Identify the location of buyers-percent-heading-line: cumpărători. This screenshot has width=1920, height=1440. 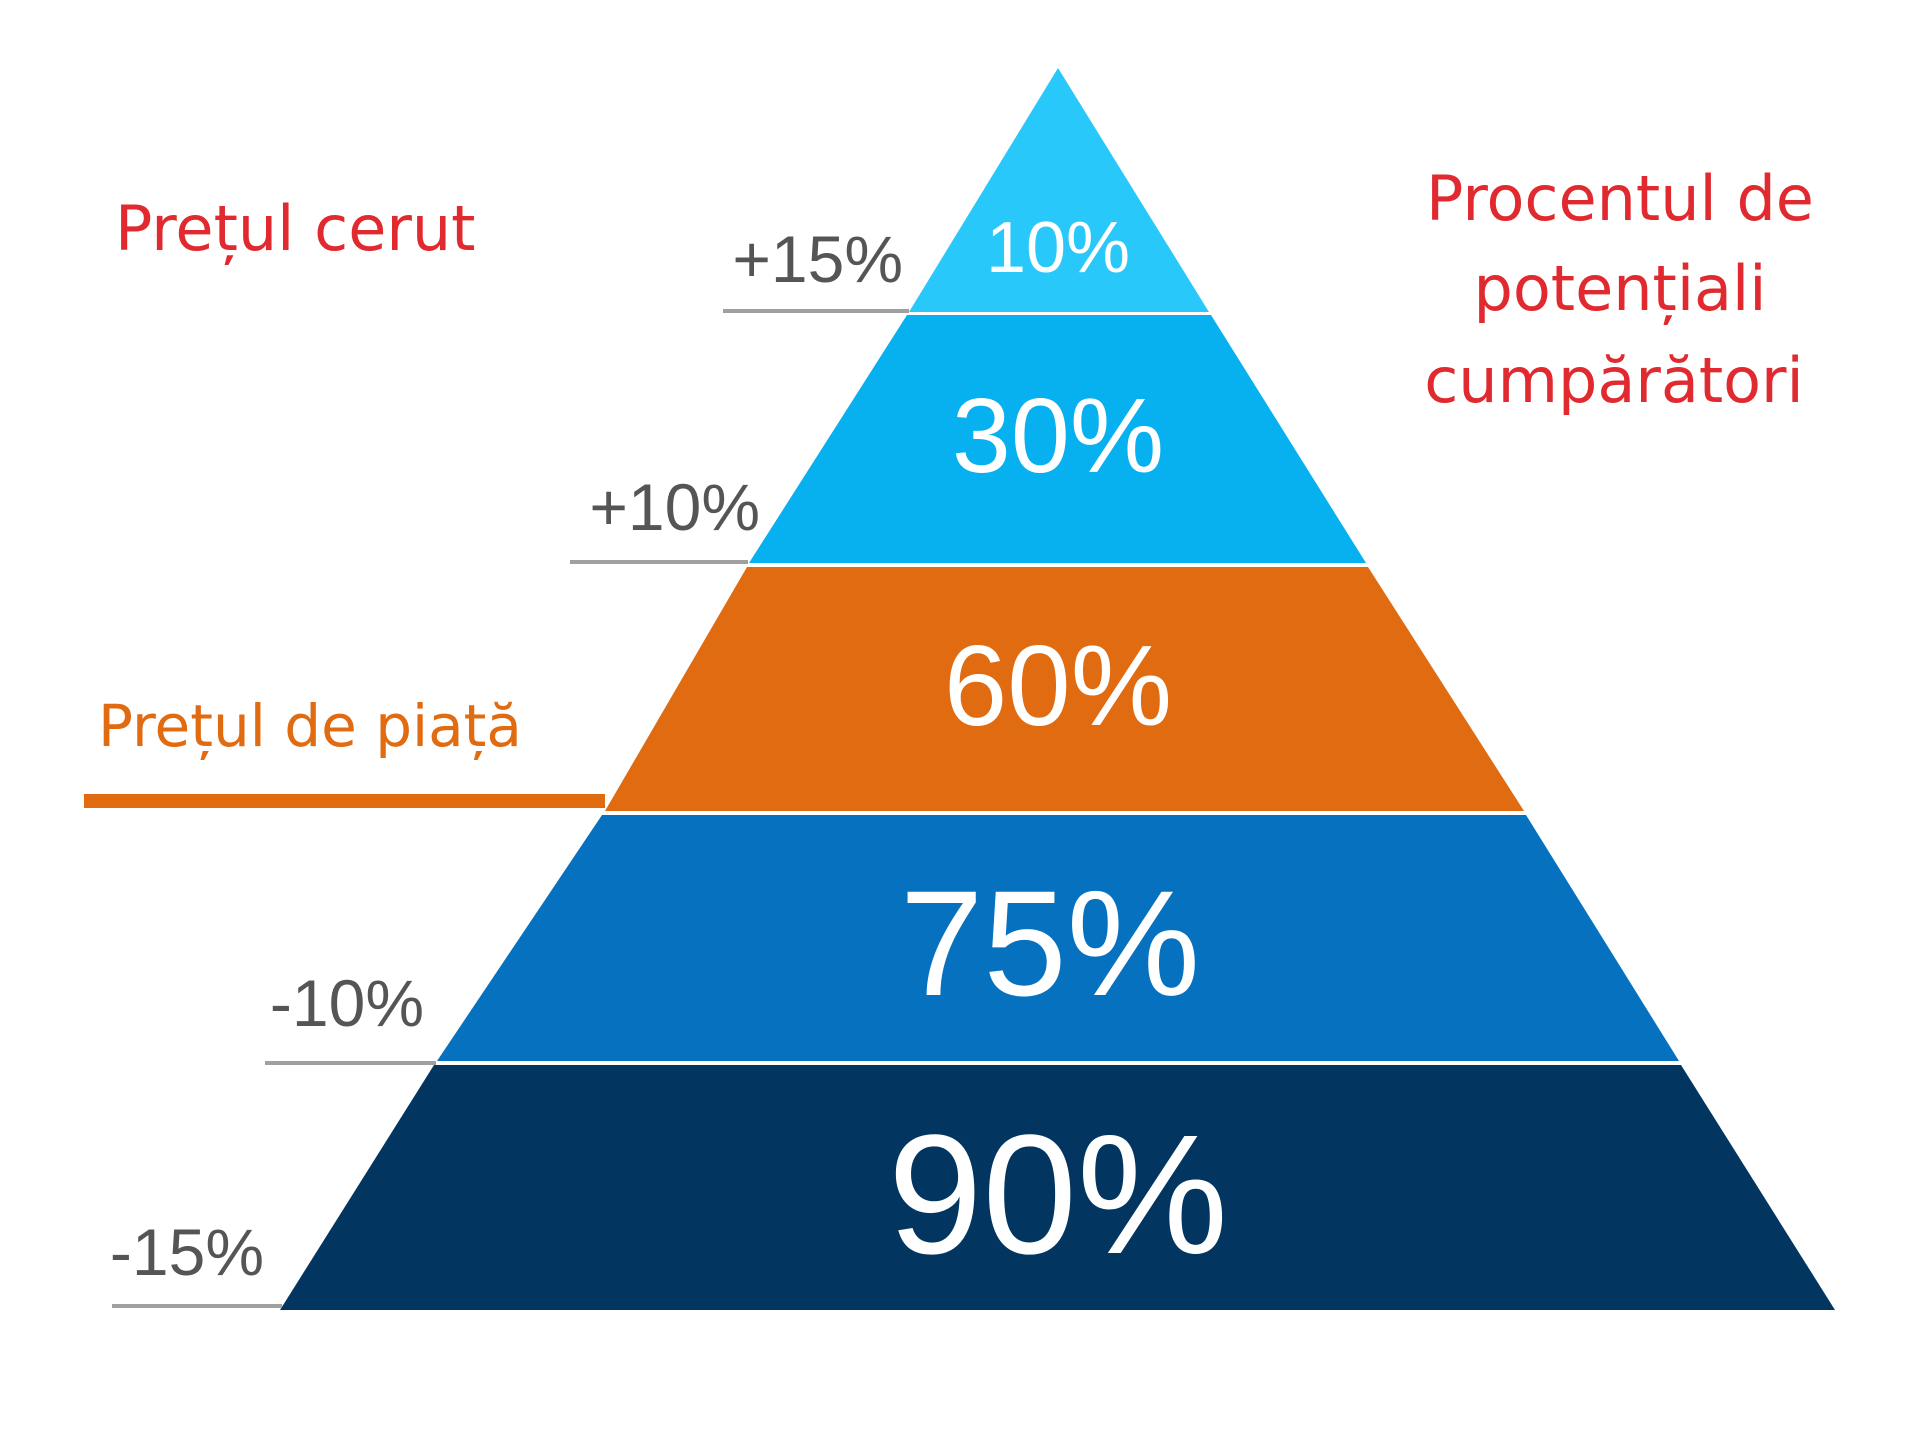
(1614, 380).